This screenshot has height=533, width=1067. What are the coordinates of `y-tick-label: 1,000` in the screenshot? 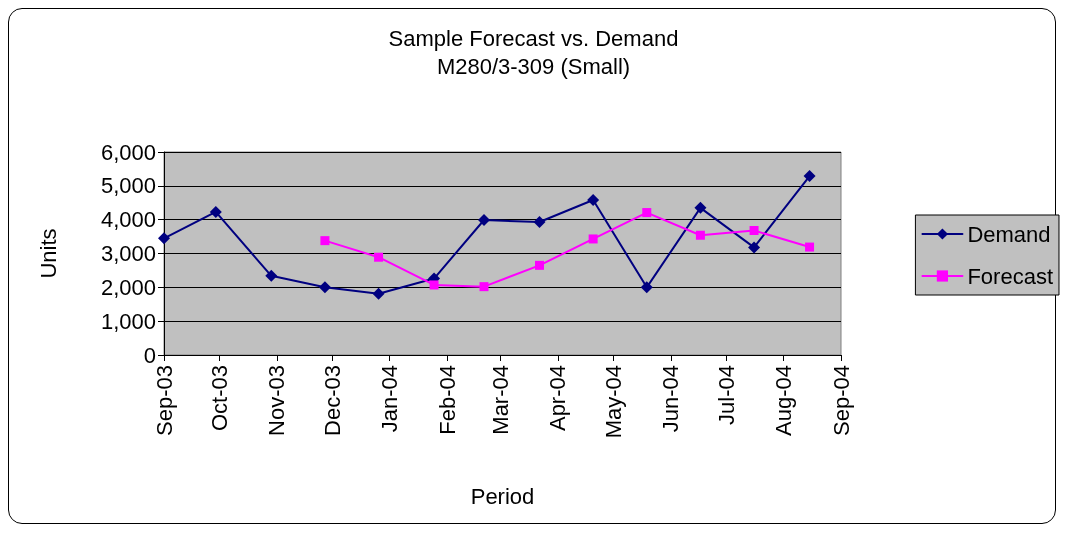 It's located at (128, 321).